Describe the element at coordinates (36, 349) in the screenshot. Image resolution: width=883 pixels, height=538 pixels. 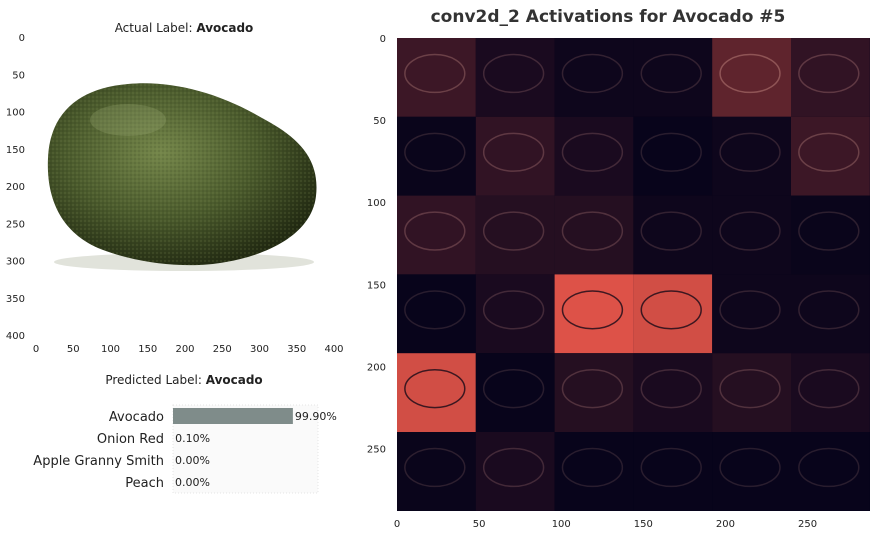
I see `image-x-tick: 0` at that location.